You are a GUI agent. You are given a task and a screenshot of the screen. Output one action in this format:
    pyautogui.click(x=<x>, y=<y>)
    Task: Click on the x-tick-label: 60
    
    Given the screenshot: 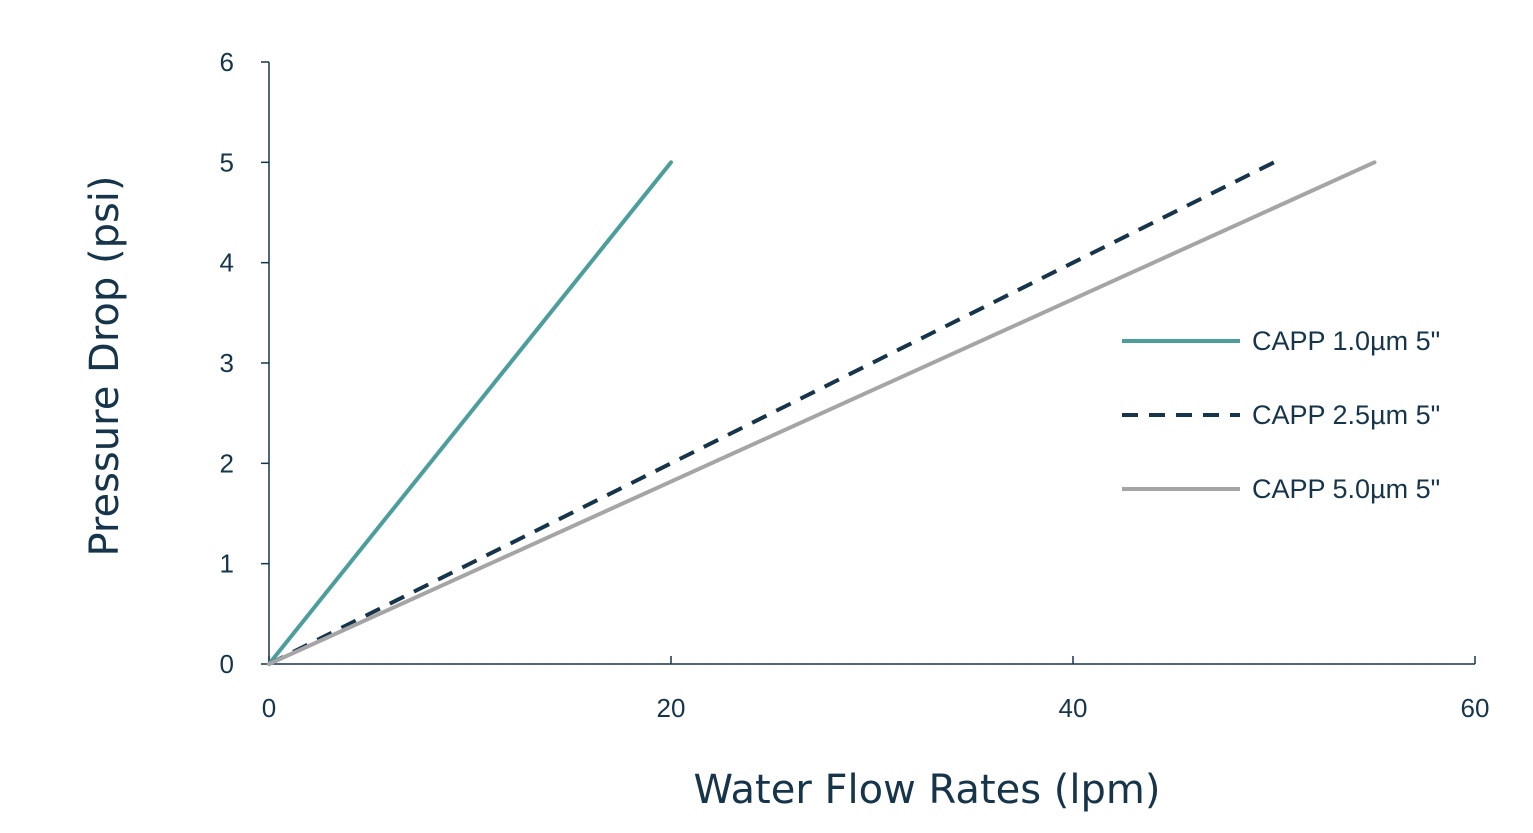 What is the action you would take?
    pyautogui.click(x=1475, y=708)
    